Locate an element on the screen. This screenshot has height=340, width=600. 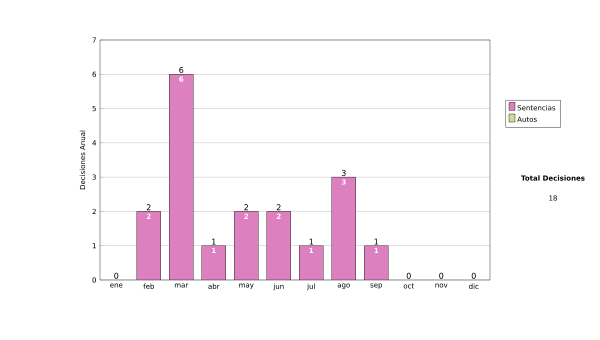
total-label: 6 is located at coordinates (181, 70).